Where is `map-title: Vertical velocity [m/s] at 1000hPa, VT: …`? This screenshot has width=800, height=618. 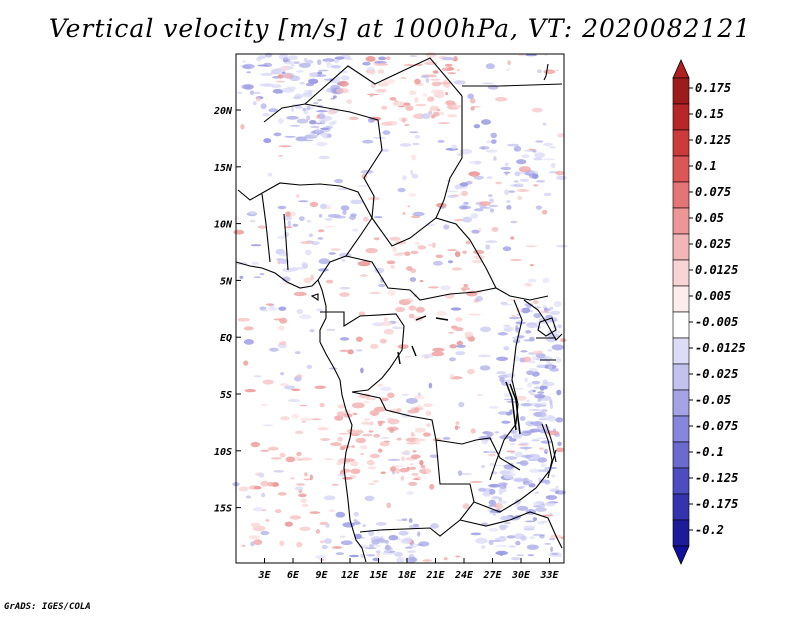 map-title: Vertical velocity [m/s] at 1000hPa, VT: … is located at coordinates (400, 28).